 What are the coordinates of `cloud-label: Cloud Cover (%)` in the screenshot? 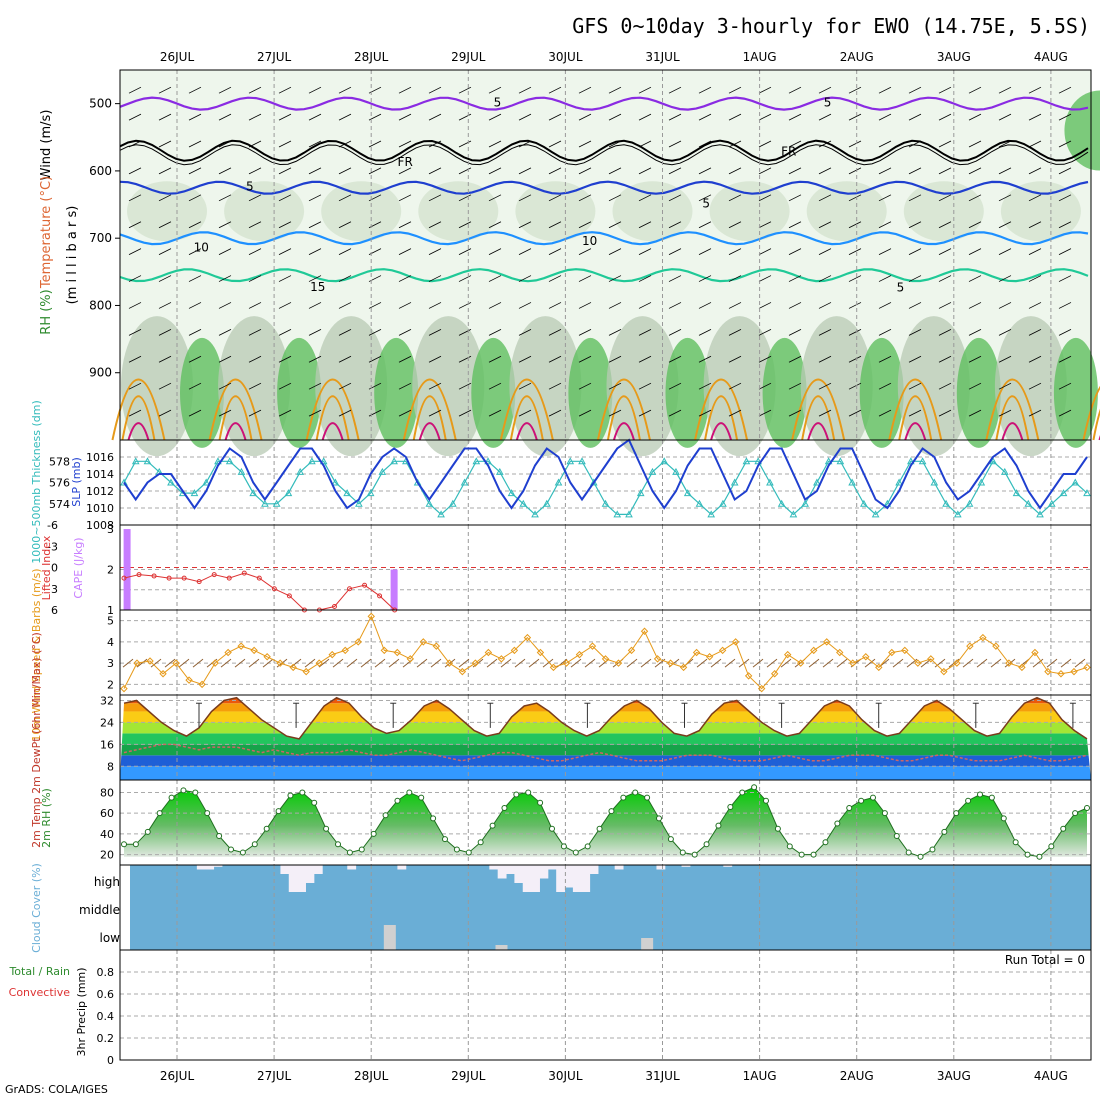 It's located at (36, 908).